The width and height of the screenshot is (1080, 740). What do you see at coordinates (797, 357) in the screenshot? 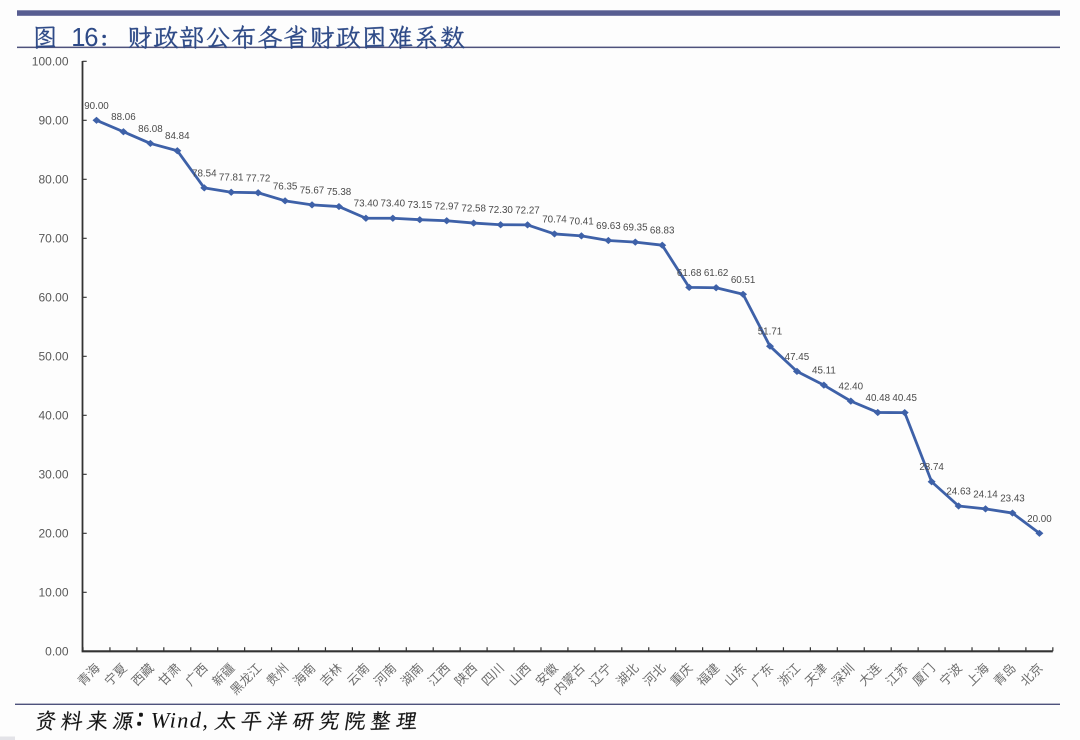
I see `svg-text: 47.45` at bounding box center [797, 357].